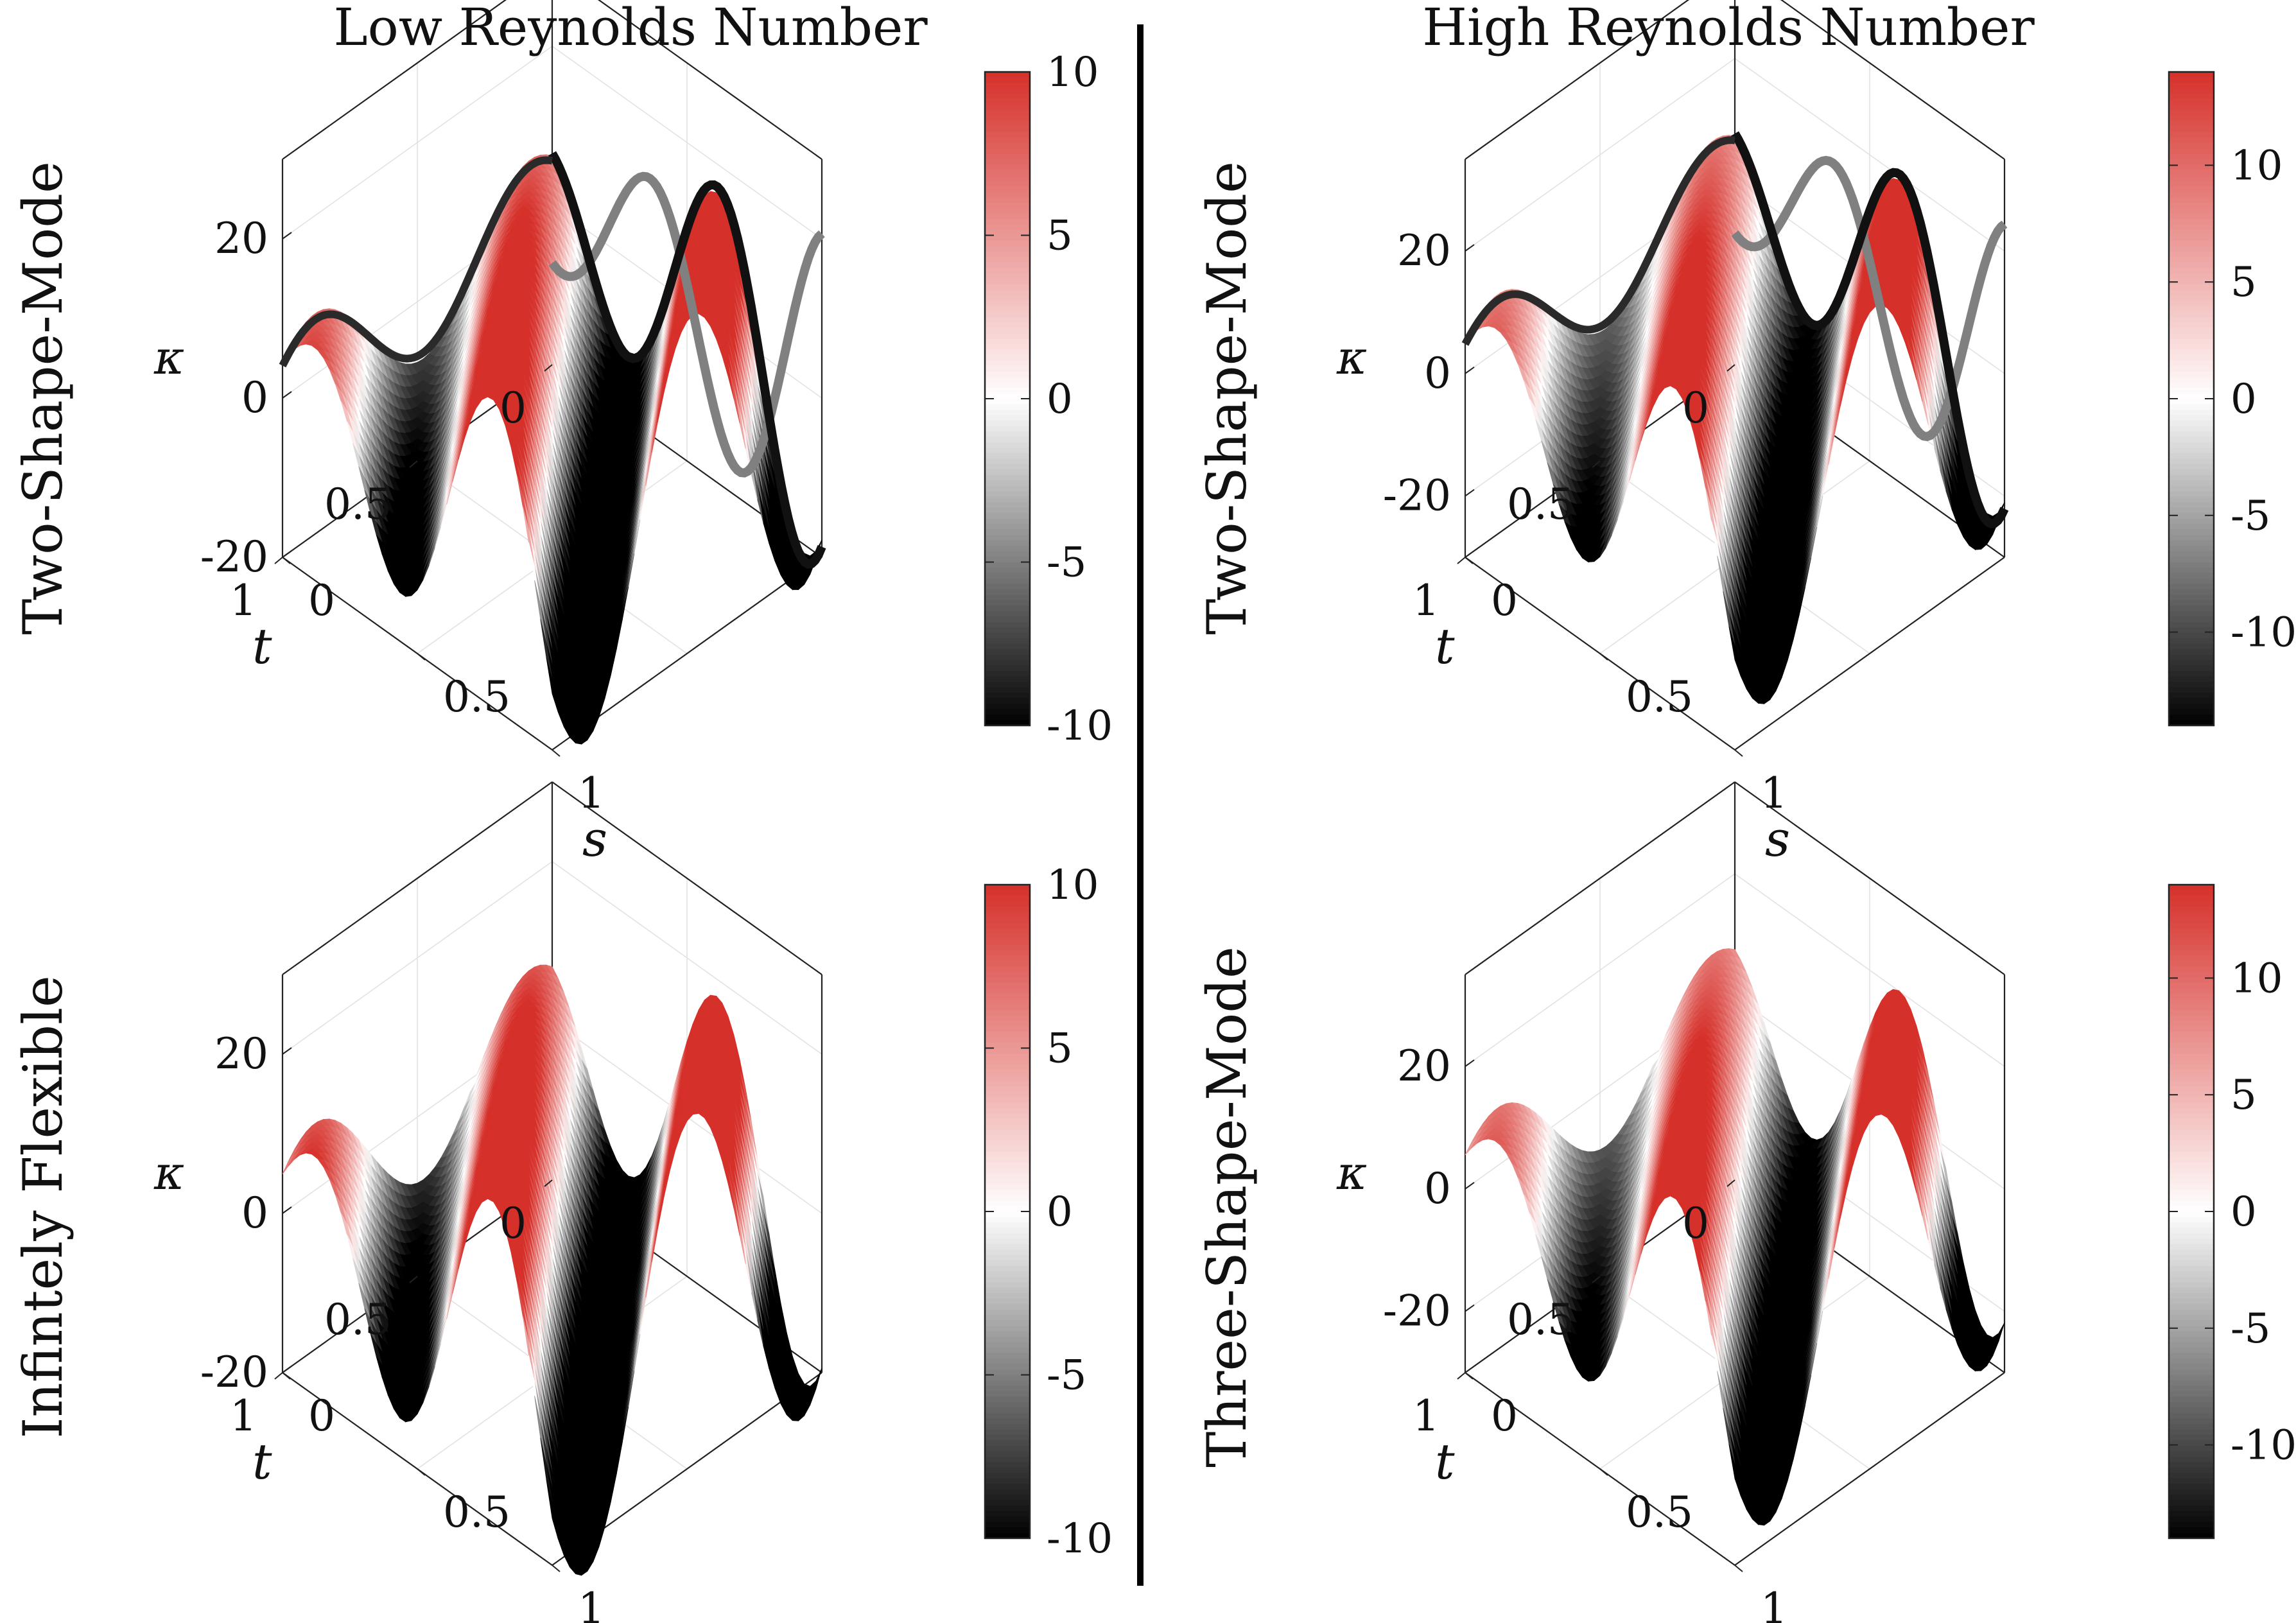 The height and width of the screenshot is (1623, 2296). What do you see at coordinates (241, 238) in the screenshot?
I see `z-tick-label: 20` at bounding box center [241, 238].